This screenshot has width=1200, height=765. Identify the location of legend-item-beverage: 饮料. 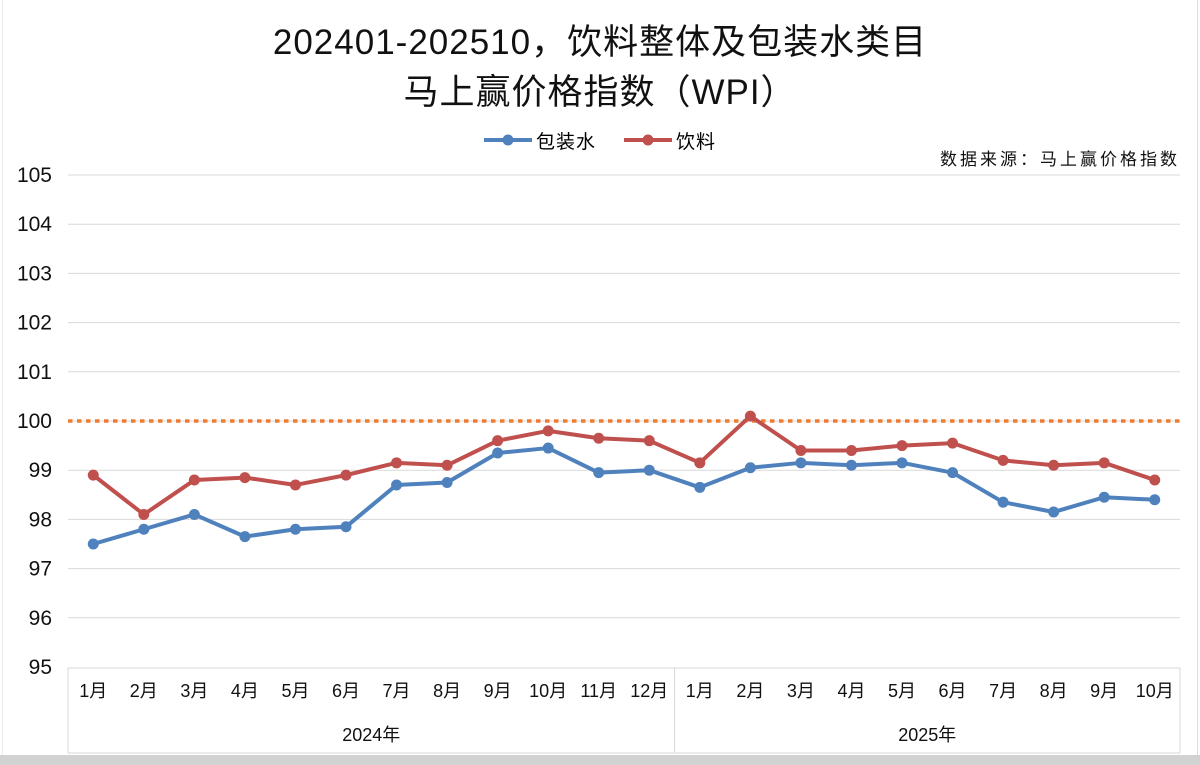
(670, 140).